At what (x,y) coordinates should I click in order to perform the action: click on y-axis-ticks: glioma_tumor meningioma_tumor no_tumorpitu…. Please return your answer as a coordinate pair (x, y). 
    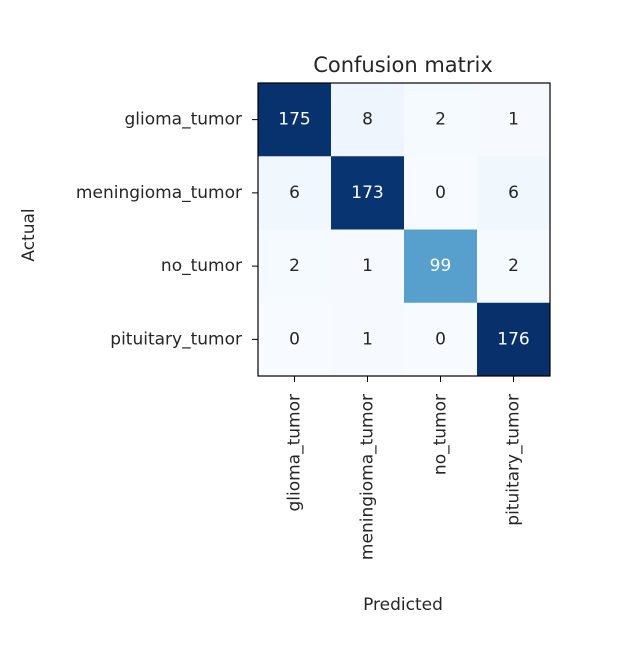
    Looking at the image, I should click on (167, 229).